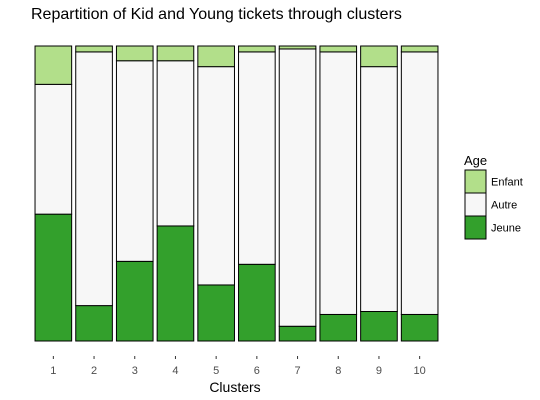 Image resolution: width=540 pixels, height=400 pixels. What do you see at coordinates (257, 371) in the screenshot?
I see `x-tick-label: 6` at bounding box center [257, 371].